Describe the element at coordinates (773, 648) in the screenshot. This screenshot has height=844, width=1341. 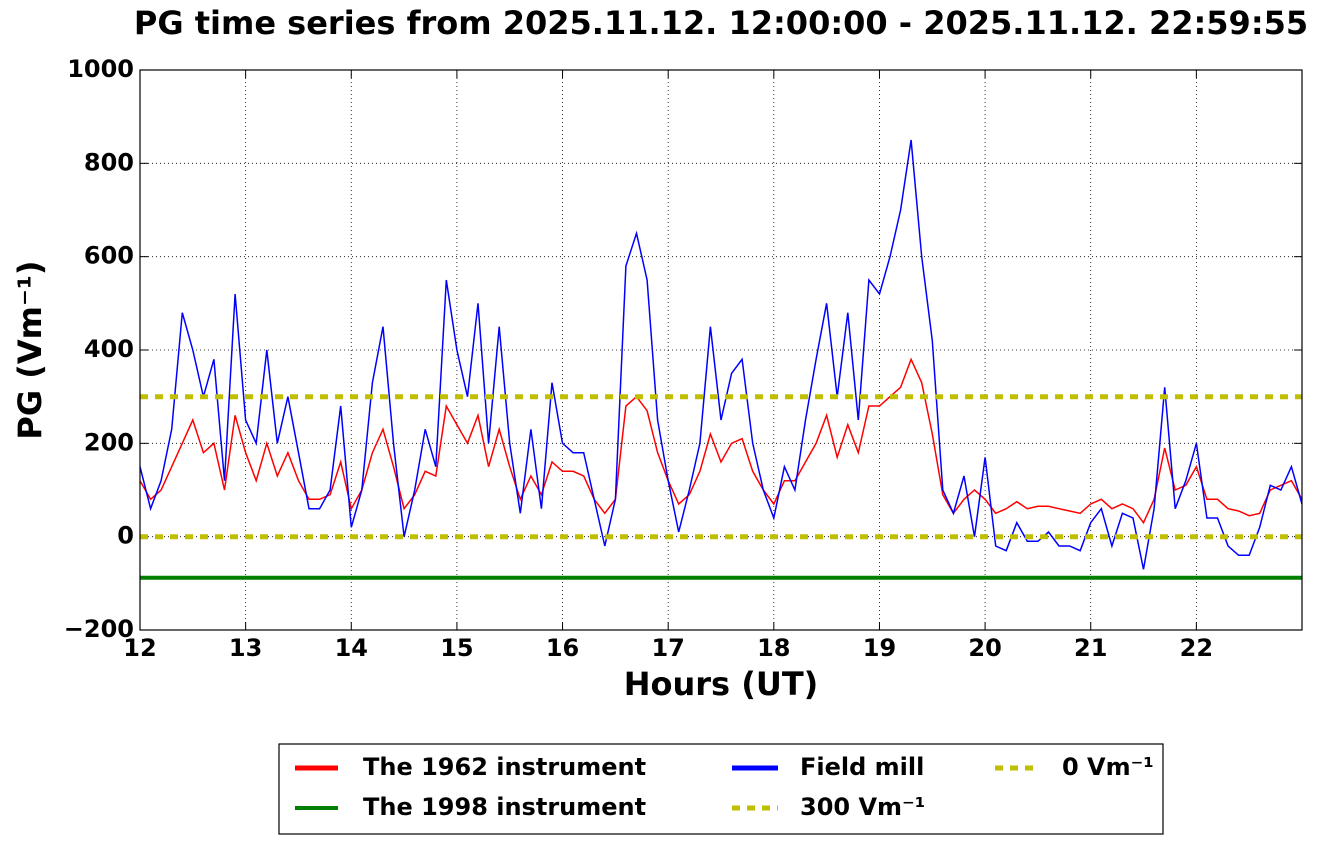
I see `x-tick-label: 18` at that location.